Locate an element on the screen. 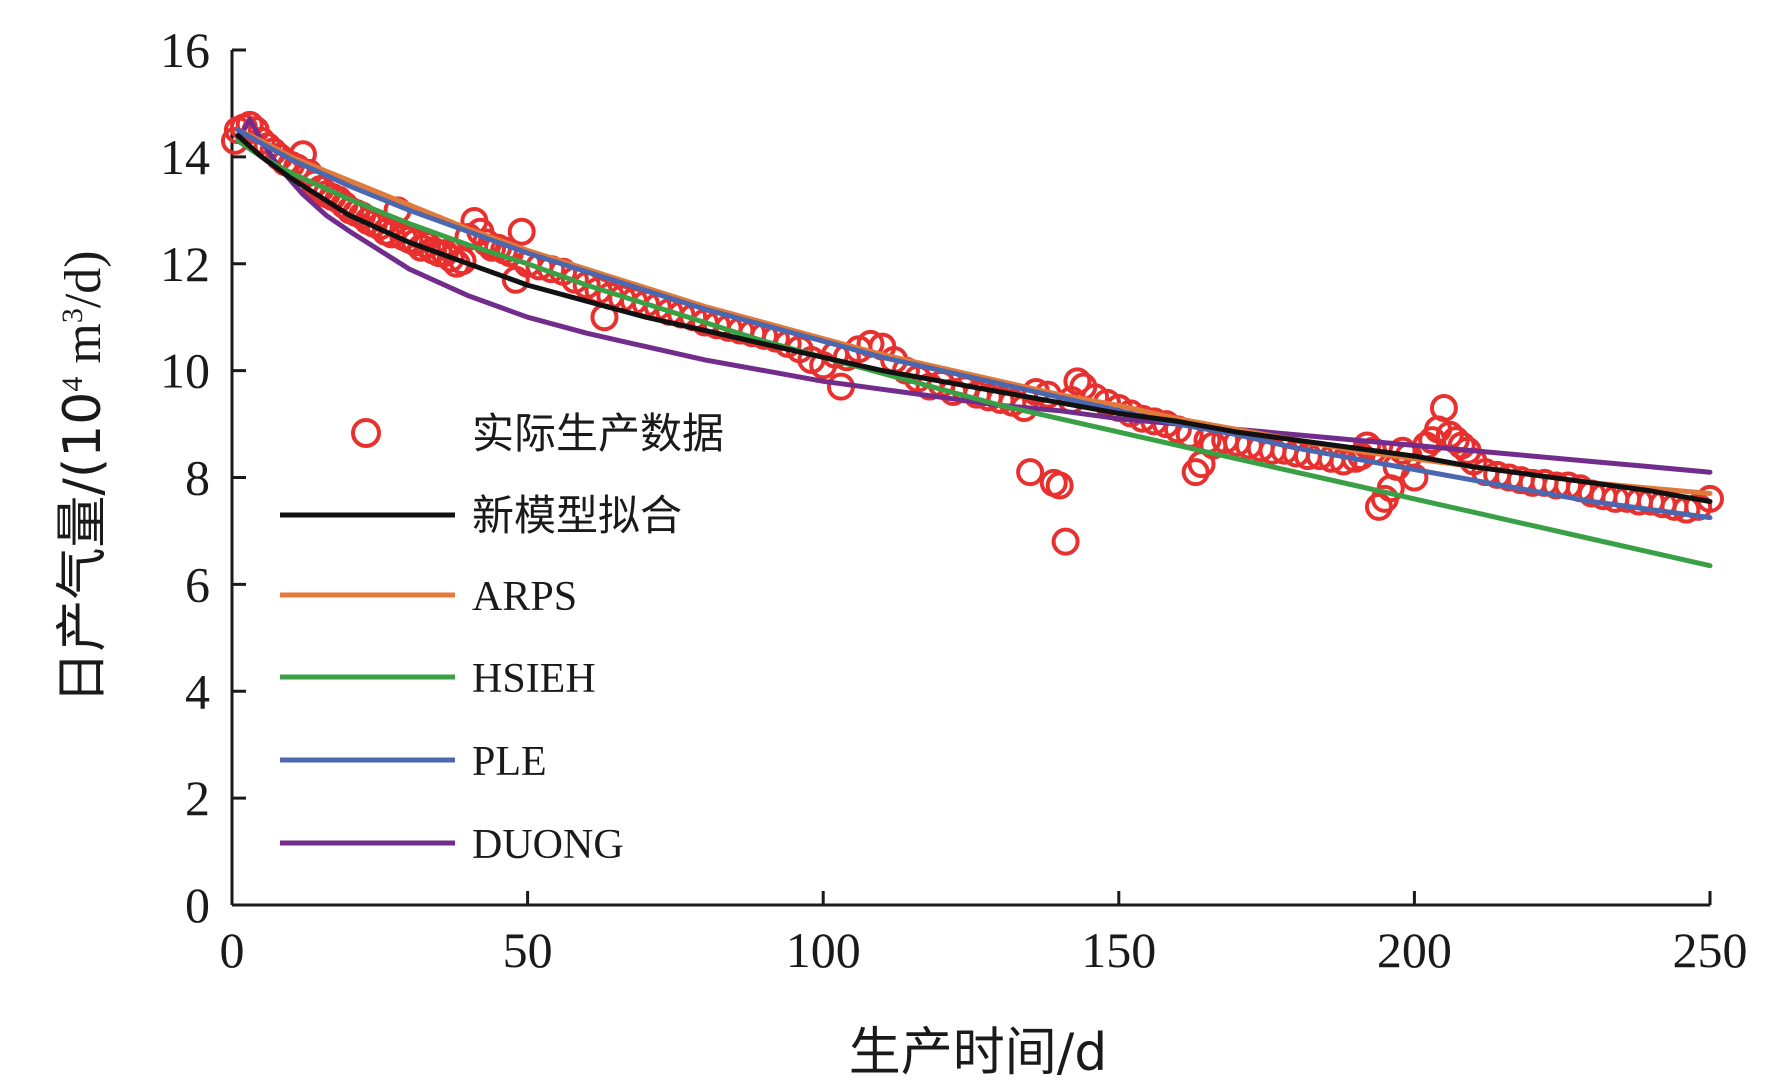  y-axis-title-sup1: 4 is located at coordinates (72, 384).